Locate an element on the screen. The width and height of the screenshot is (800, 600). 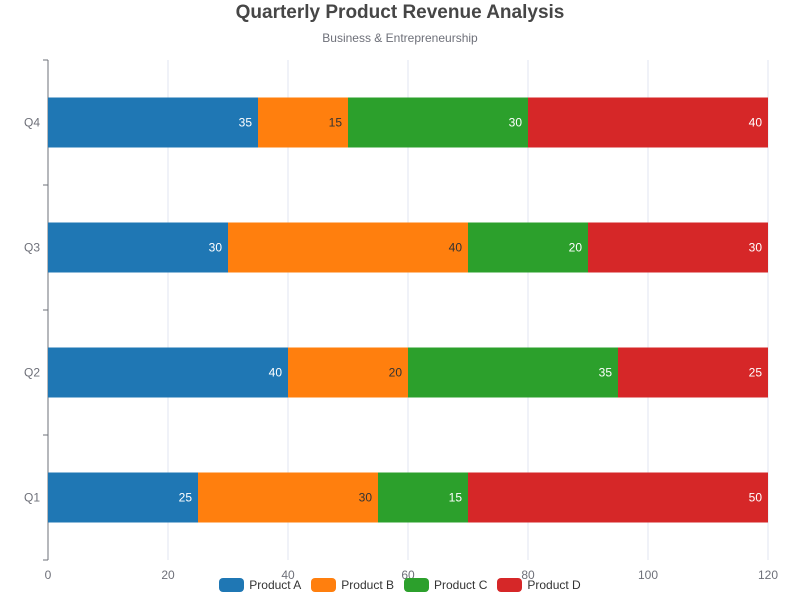
data-label: 50 is located at coordinates (756, 498).